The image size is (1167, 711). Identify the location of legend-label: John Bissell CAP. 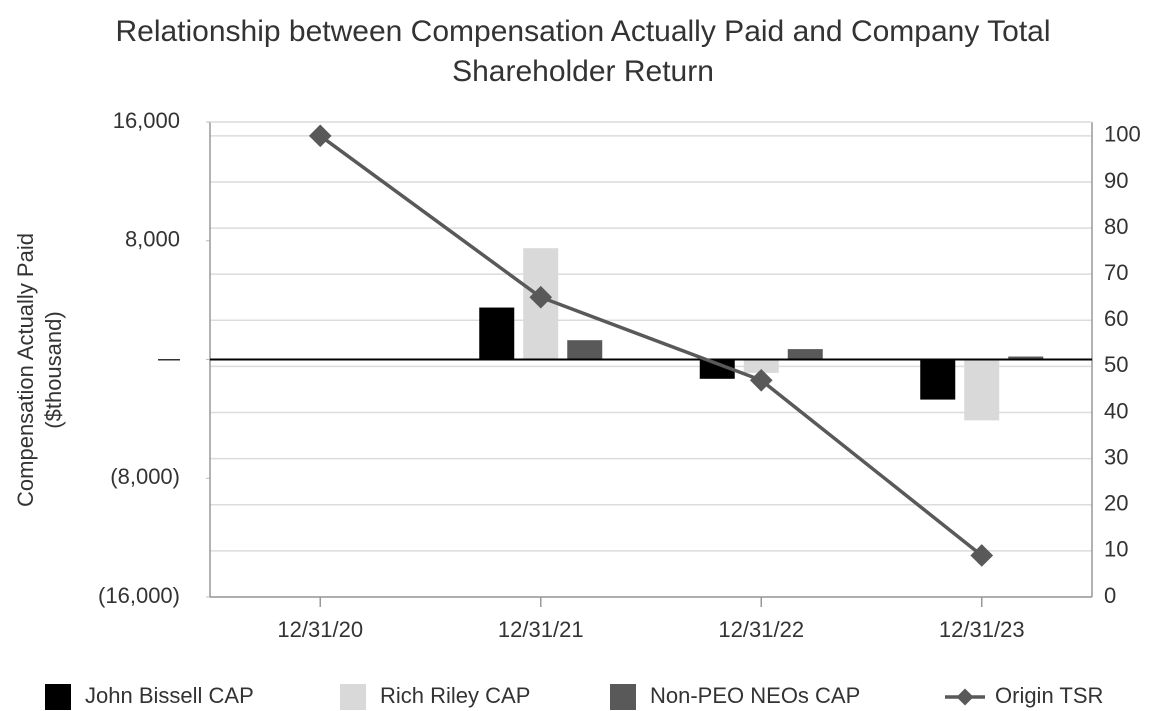
(169, 695).